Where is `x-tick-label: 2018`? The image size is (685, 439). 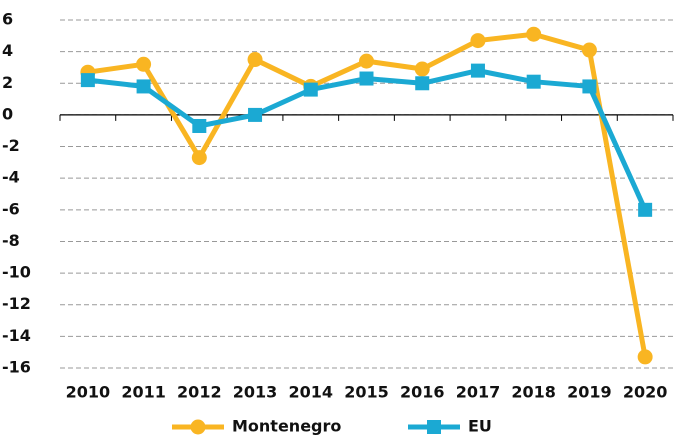 x-tick-label: 2018 is located at coordinates (533, 392).